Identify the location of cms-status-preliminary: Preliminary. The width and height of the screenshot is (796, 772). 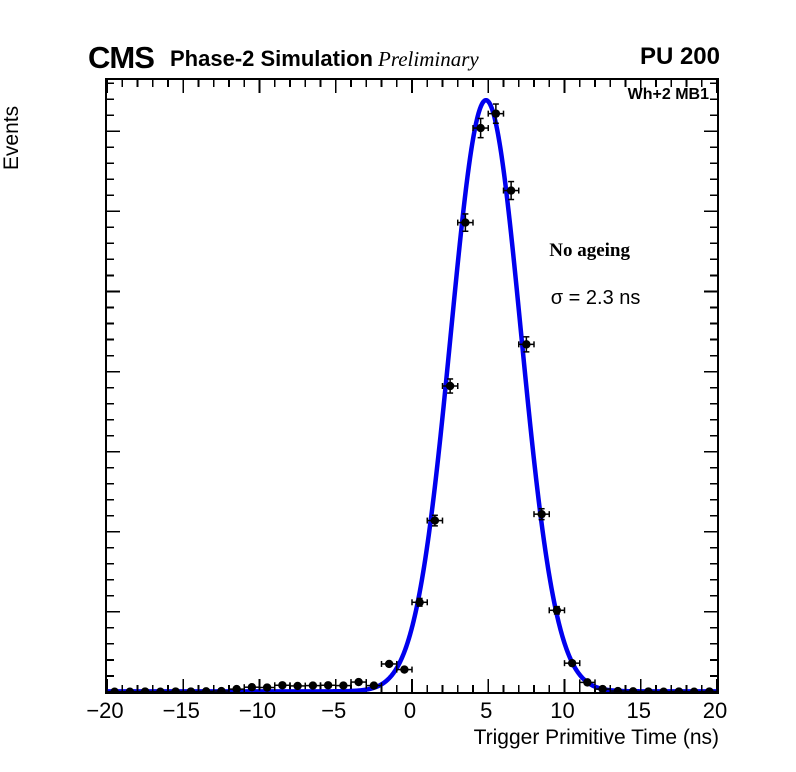
(428, 59).